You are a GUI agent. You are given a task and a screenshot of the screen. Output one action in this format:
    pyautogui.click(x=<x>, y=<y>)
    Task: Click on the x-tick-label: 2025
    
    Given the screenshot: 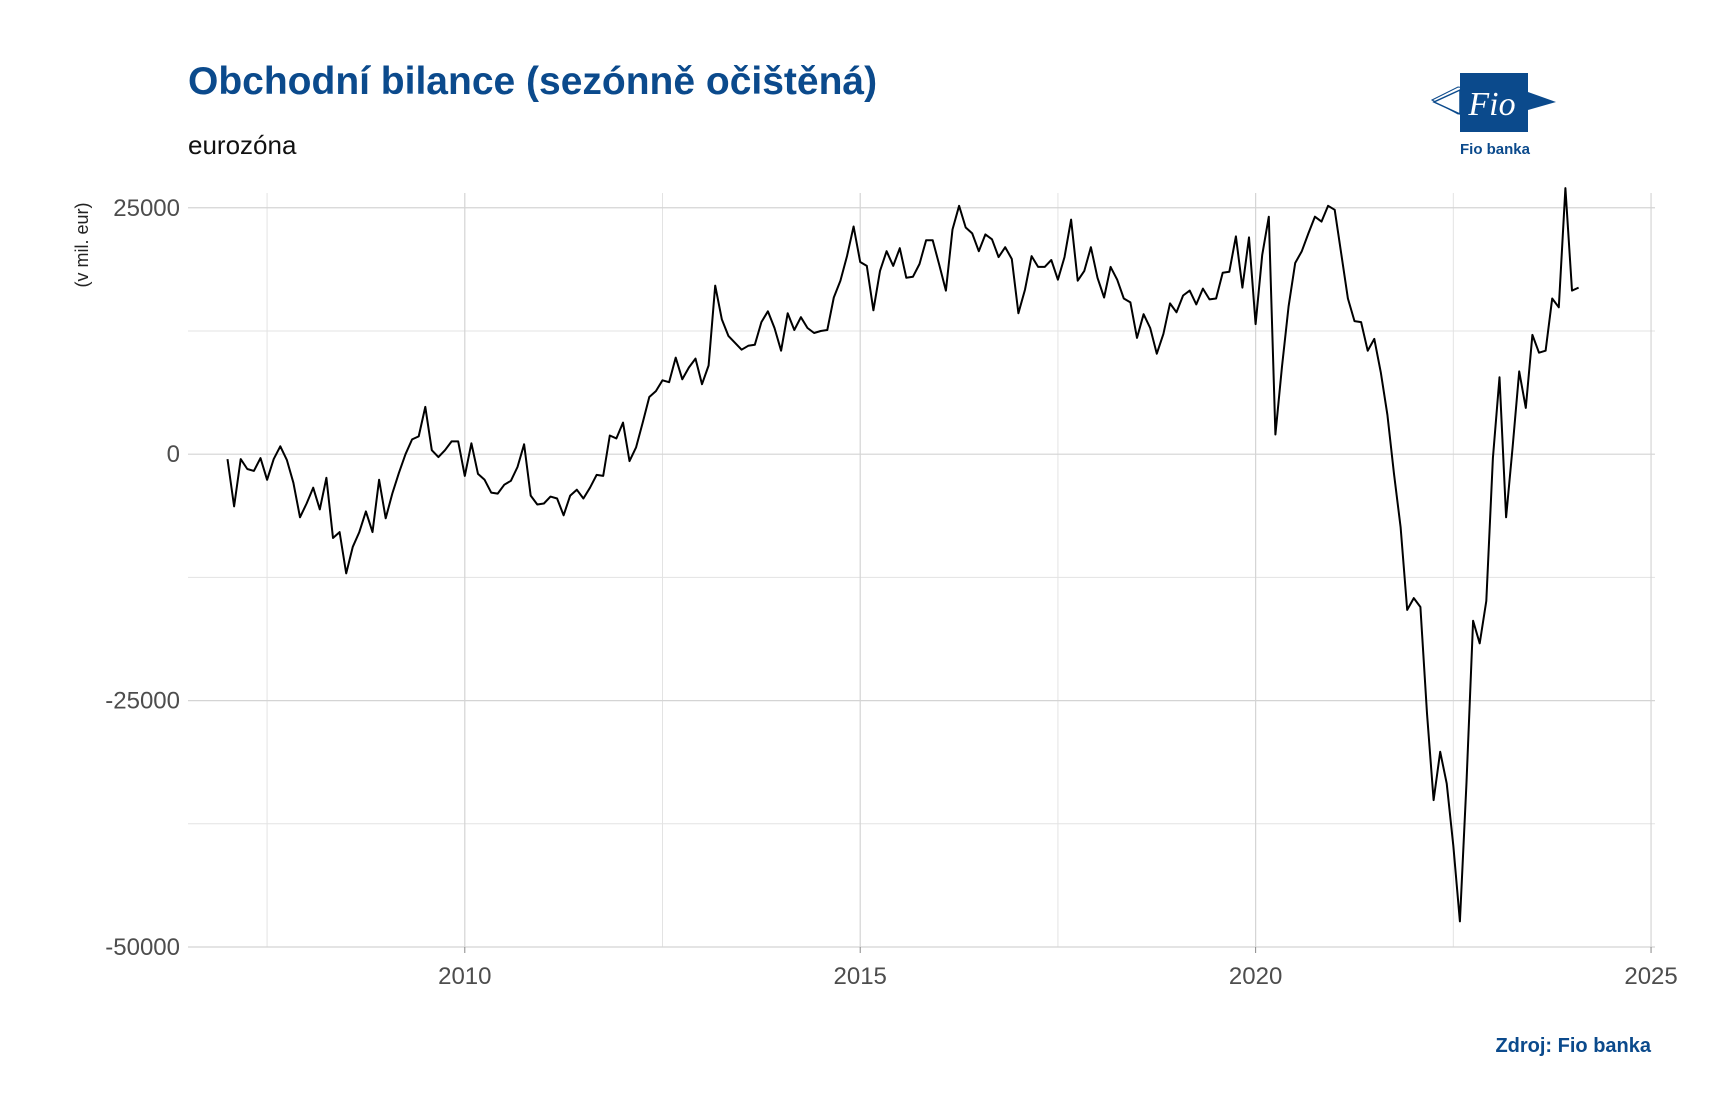 What is the action you would take?
    pyautogui.click(x=1650, y=976)
    